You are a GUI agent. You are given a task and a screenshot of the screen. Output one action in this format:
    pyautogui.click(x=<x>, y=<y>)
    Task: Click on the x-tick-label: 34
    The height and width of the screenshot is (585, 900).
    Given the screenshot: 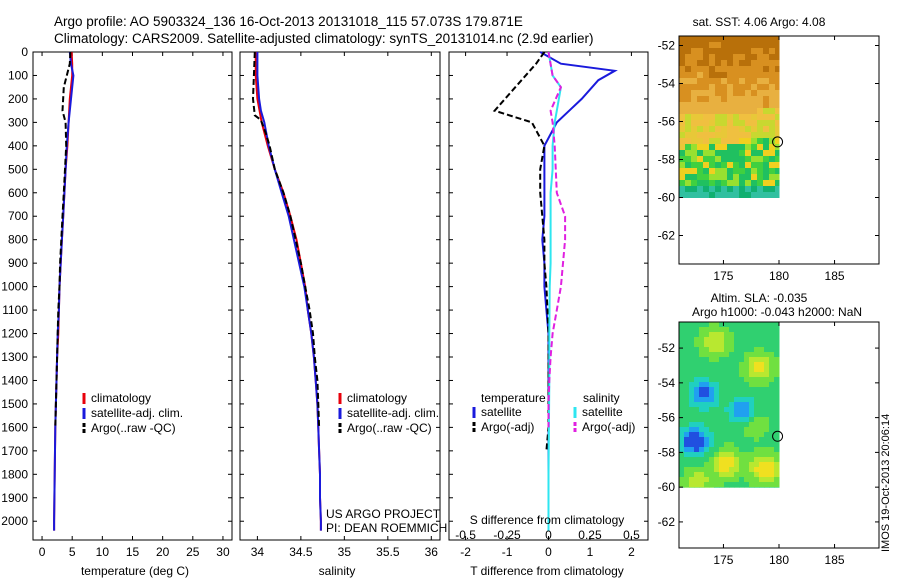 What is the action you would take?
    pyautogui.click(x=258, y=552)
    